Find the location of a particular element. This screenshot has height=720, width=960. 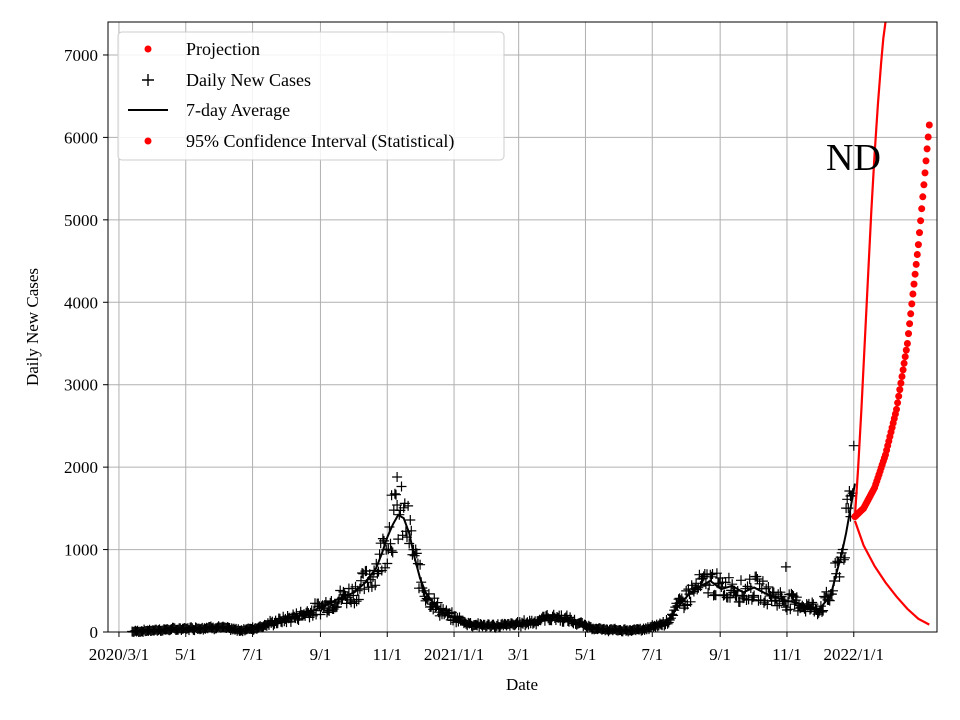

legend-marker-confidence-interval is located at coordinates (148, 141).